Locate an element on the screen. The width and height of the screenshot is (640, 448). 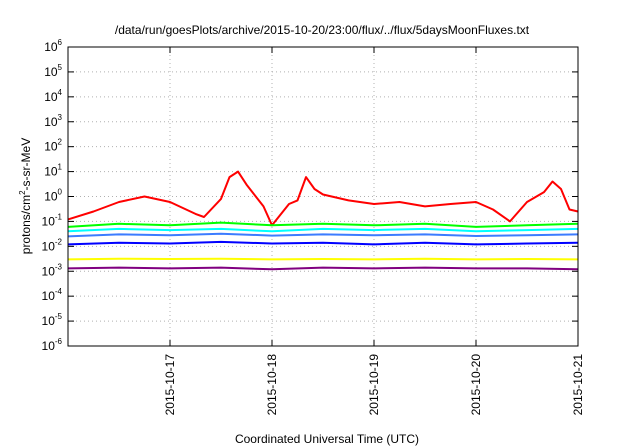
y-tick-label: 10⁻⁵ is located at coordinates (52, 320).